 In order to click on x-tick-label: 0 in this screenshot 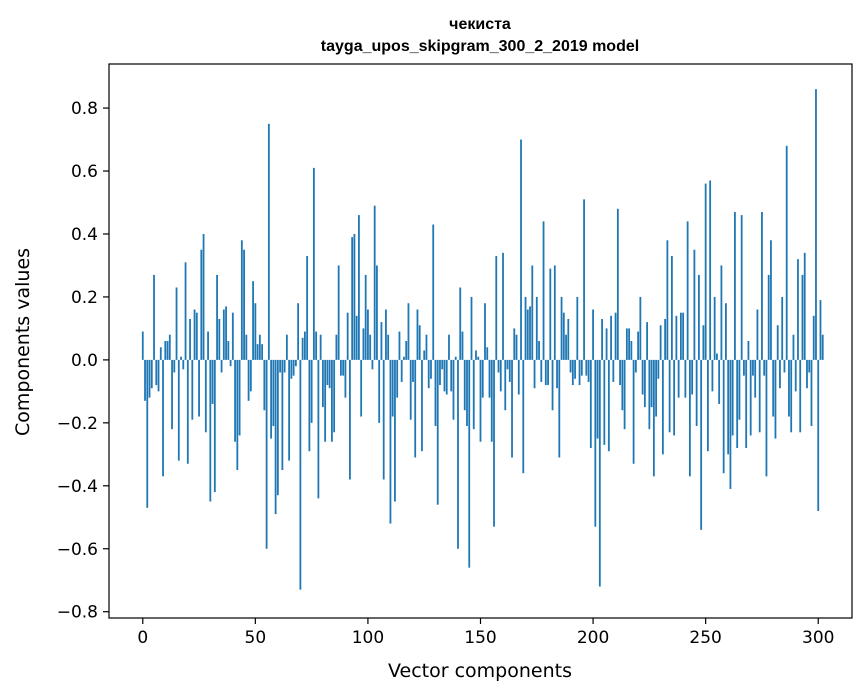, I will do `click(142, 638)`.